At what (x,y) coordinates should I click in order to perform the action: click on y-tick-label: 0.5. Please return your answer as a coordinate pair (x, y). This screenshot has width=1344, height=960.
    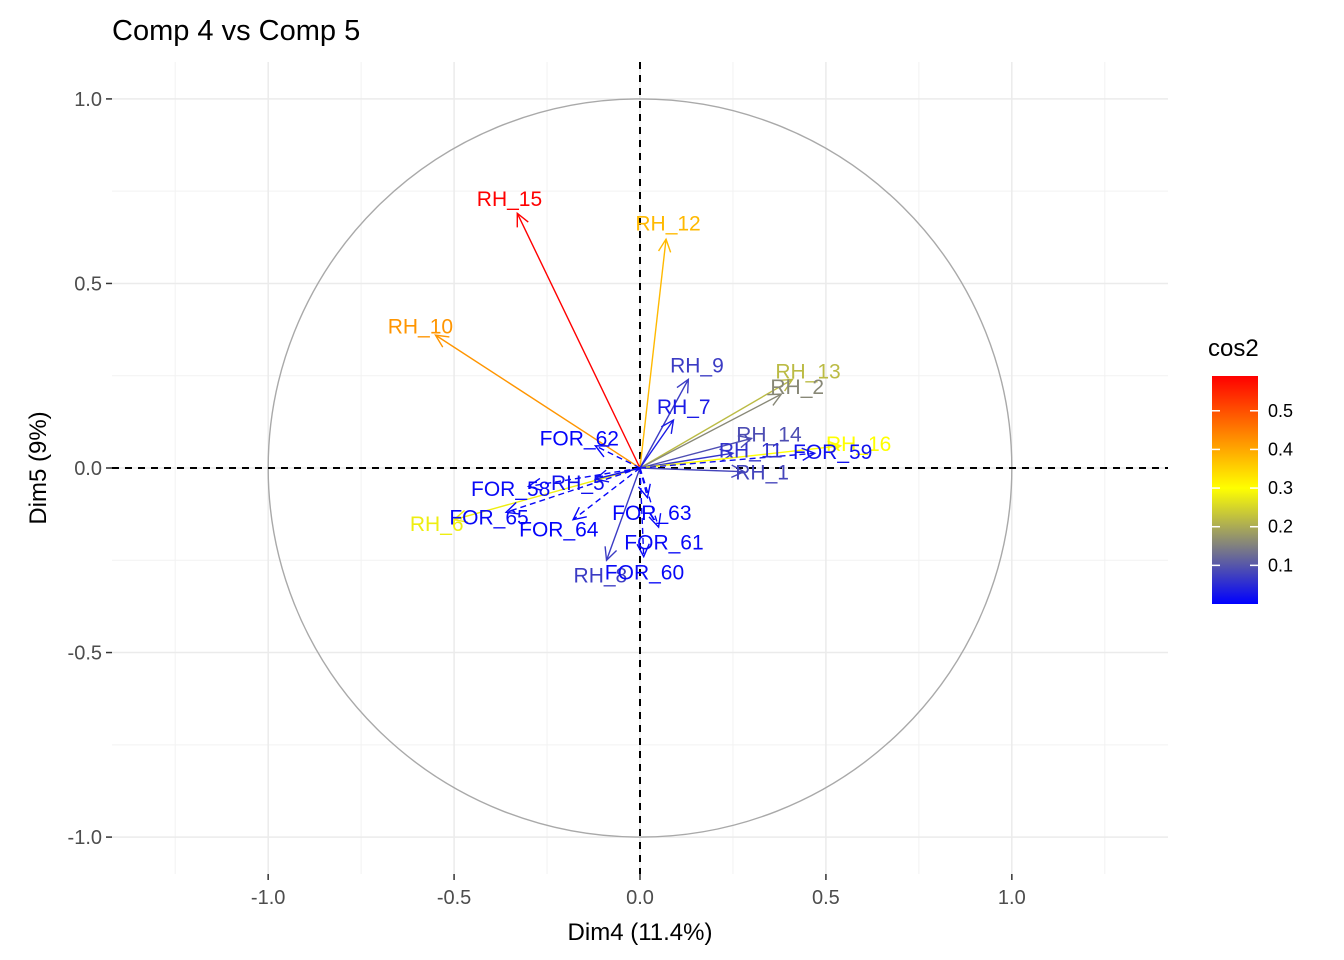
    Looking at the image, I should click on (88, 284).